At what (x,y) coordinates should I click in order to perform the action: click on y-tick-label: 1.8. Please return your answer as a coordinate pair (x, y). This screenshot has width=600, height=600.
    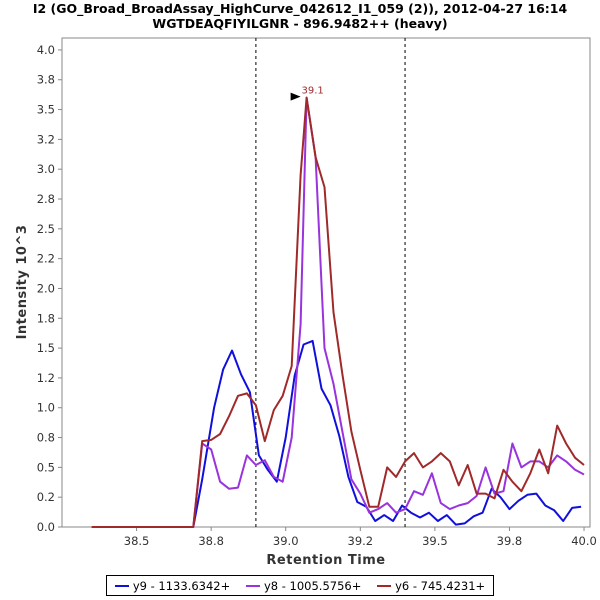
    Looking at the image, I should click on (46, 318).